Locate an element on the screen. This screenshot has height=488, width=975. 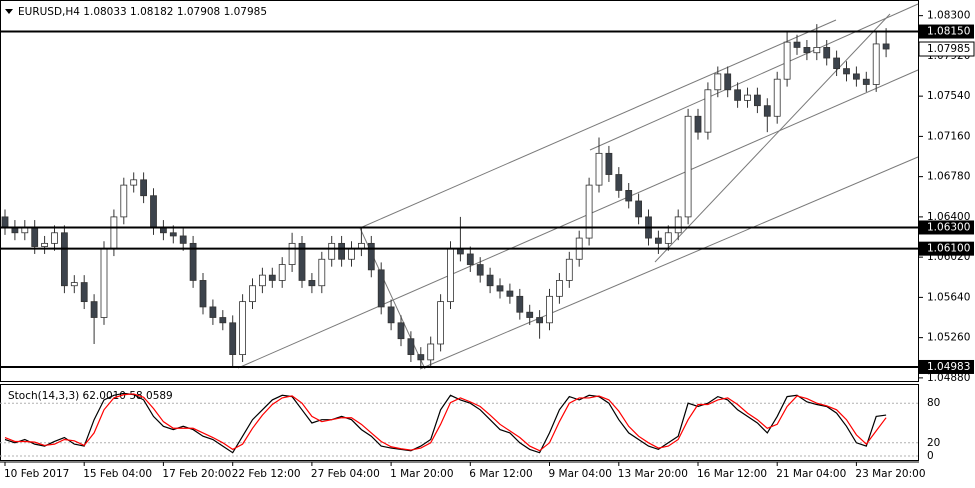
x-tick-label: 23 Mar 20:00 is located at coordinates (890, 474).